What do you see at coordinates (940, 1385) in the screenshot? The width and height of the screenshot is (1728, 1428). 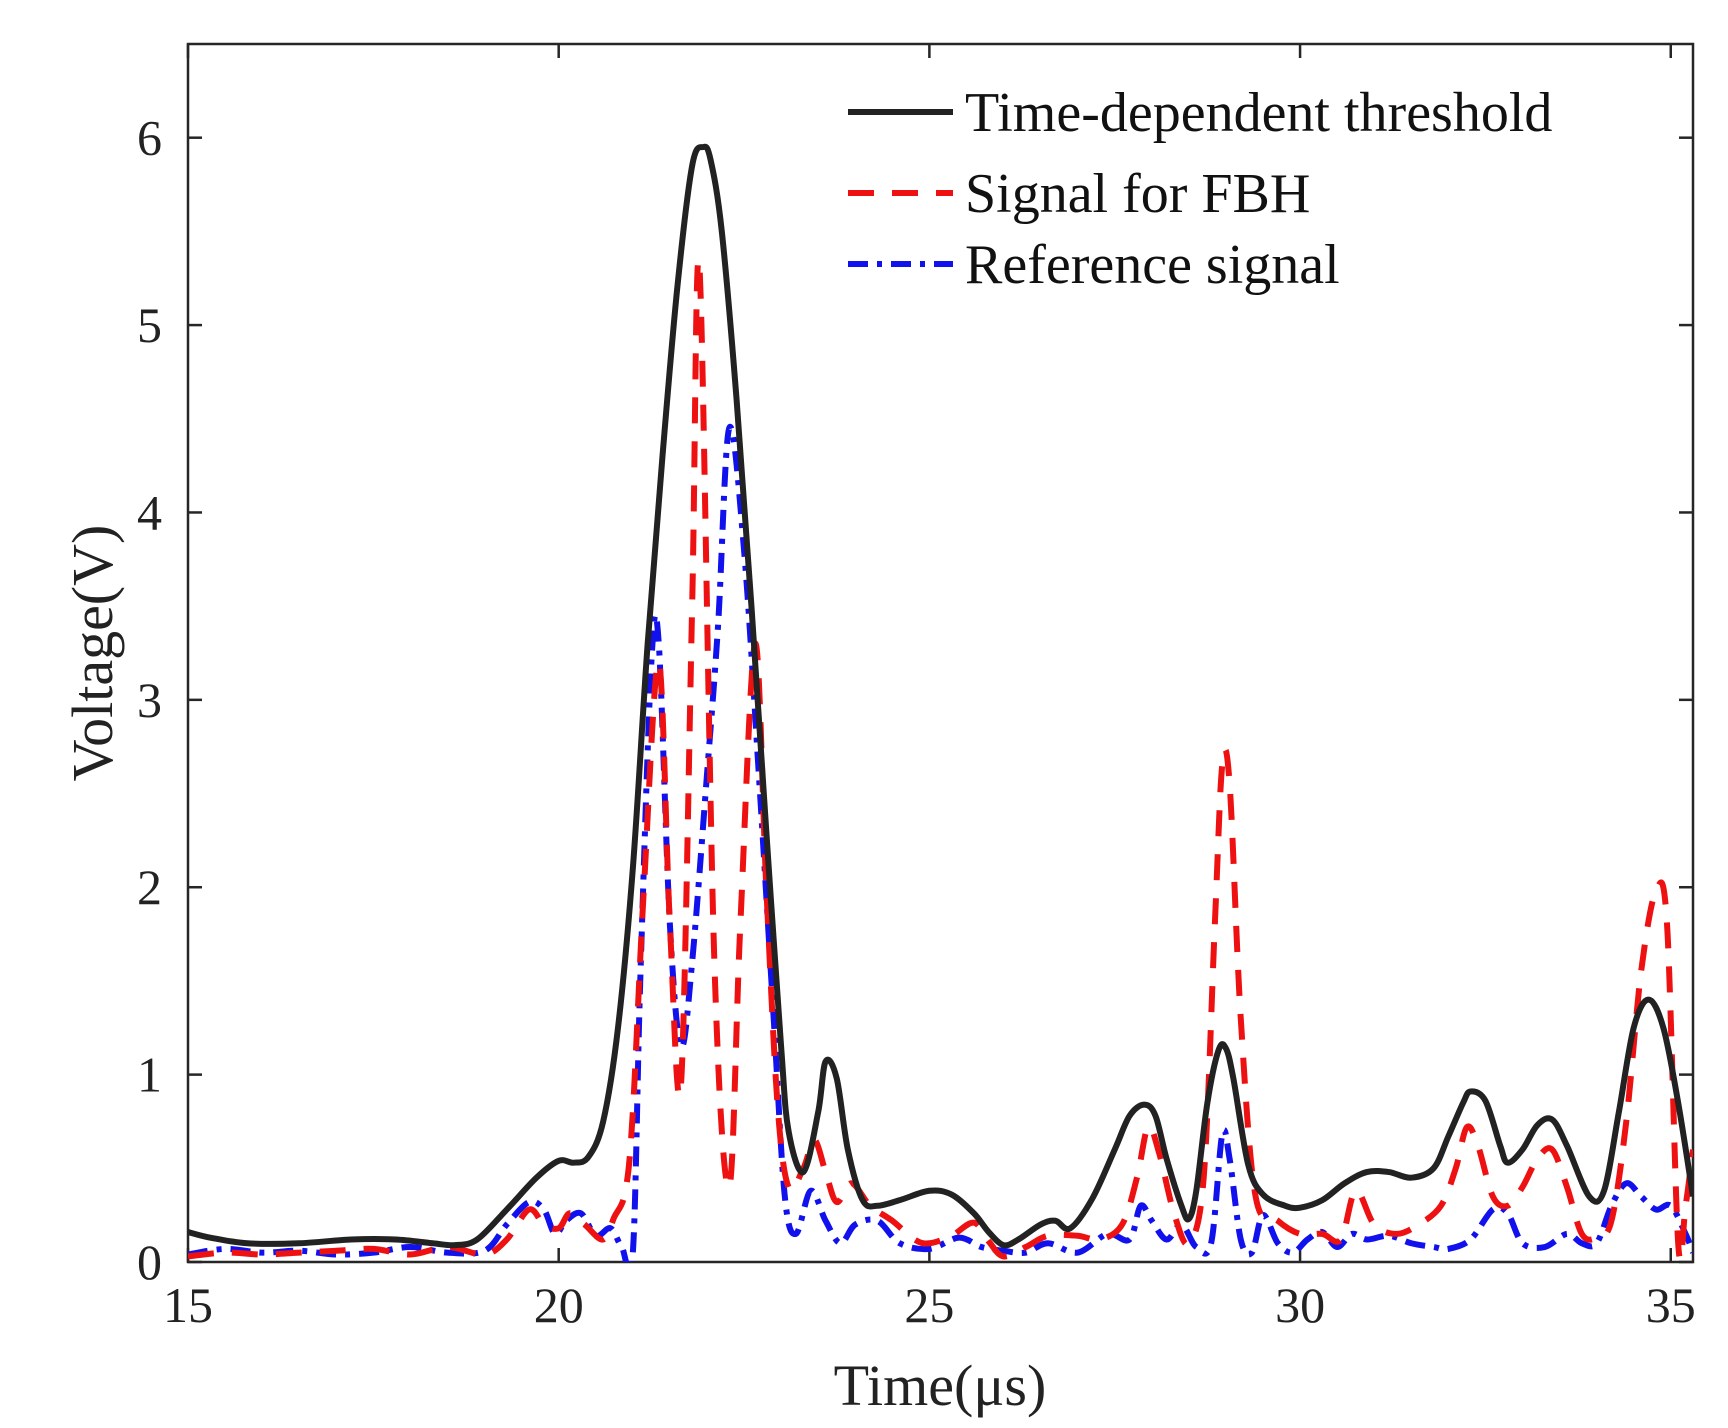 I see `x-axis-title: Time(μs)` at bounding box center [940, 1385].